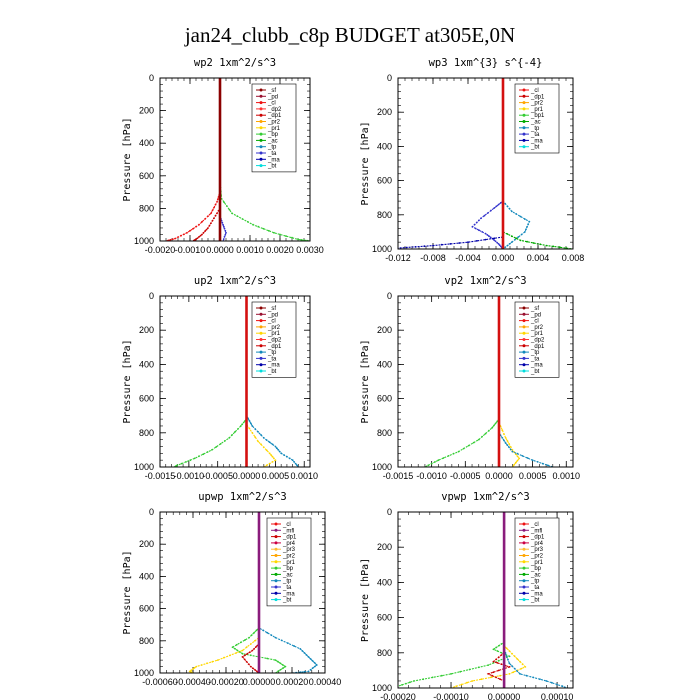  Describe the element at coordinates (537, 110) in the screenshot. I see `legend-label: _pr1` at that location.